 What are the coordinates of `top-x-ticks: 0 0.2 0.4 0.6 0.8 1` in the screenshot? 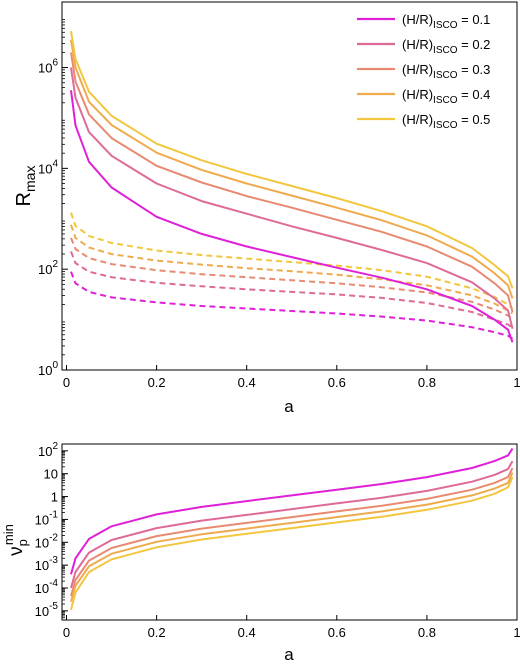 It's located at (291, 377).